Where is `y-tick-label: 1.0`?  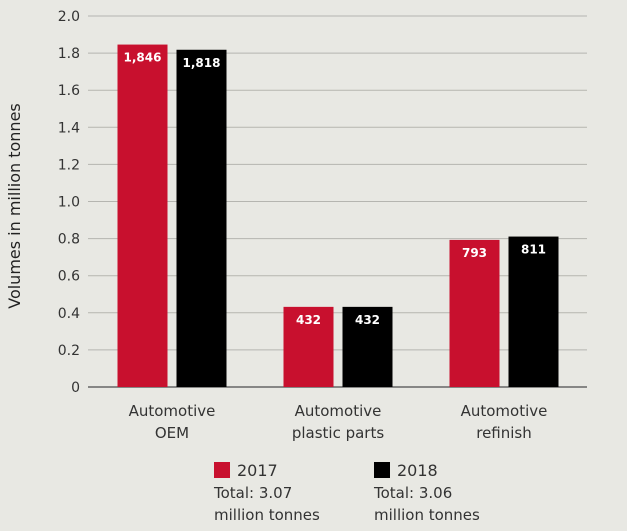 y-tick-label: 1.0 is located at coordinates (69, 203).